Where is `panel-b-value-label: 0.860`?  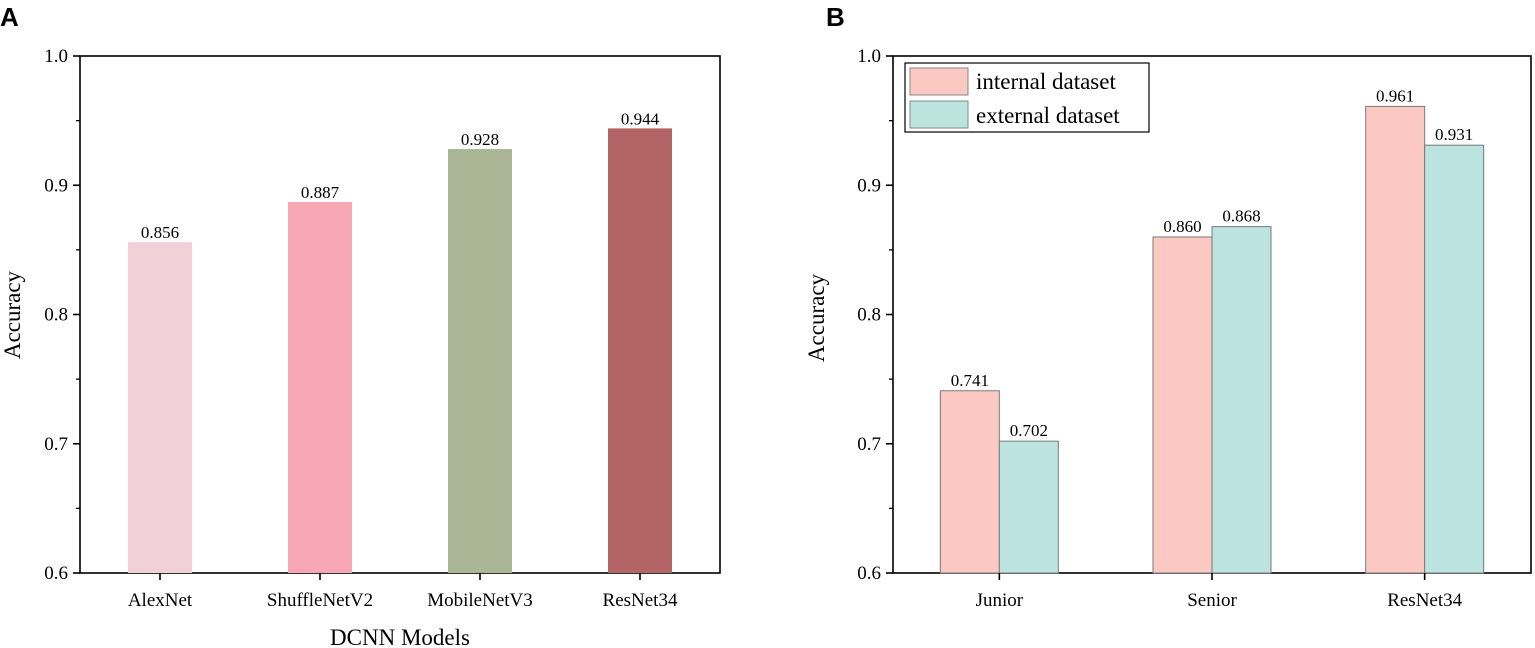 panel-b-value-label: 0.860 is located at coordinates (1182, 226).